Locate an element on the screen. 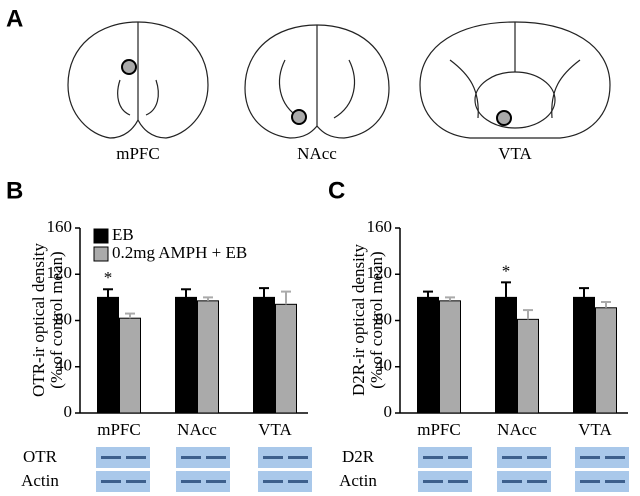 This screenshot has height=496, width=640. brain-diagram-nacc is located at coordinates (317, 81).